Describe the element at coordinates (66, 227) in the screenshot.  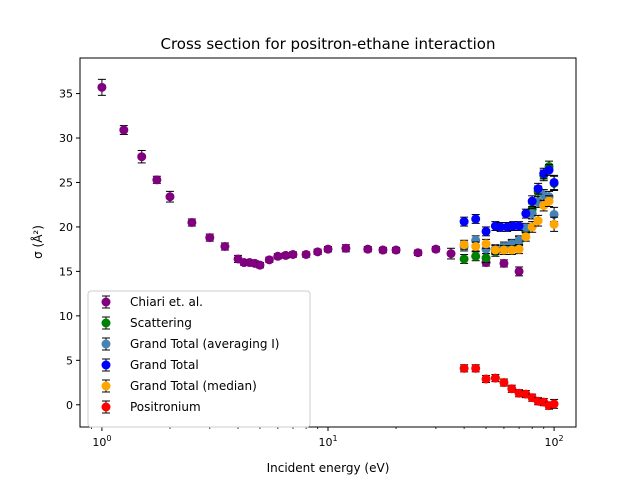
I see `y-tick-label: 20` at that location.